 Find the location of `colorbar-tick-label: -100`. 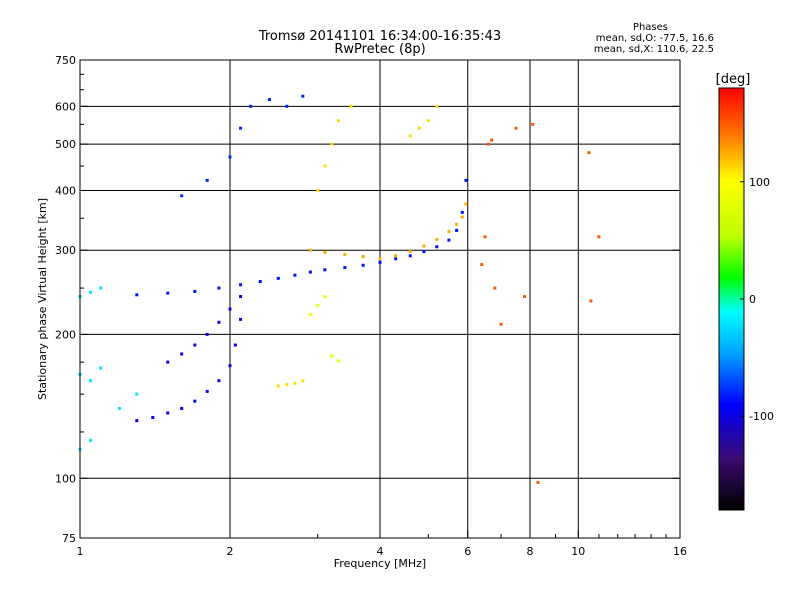

colorbar-tick-label: -100 is located at coordinates (761, 416).